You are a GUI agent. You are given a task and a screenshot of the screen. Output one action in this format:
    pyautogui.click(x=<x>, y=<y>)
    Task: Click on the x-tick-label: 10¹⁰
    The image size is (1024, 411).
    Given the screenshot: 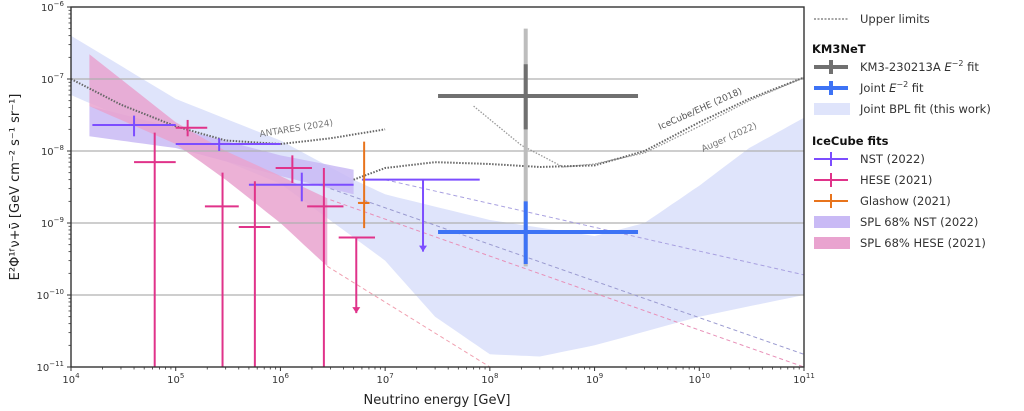 What is the action you would take?
    pyautogui.click(x=699, y=379)
    